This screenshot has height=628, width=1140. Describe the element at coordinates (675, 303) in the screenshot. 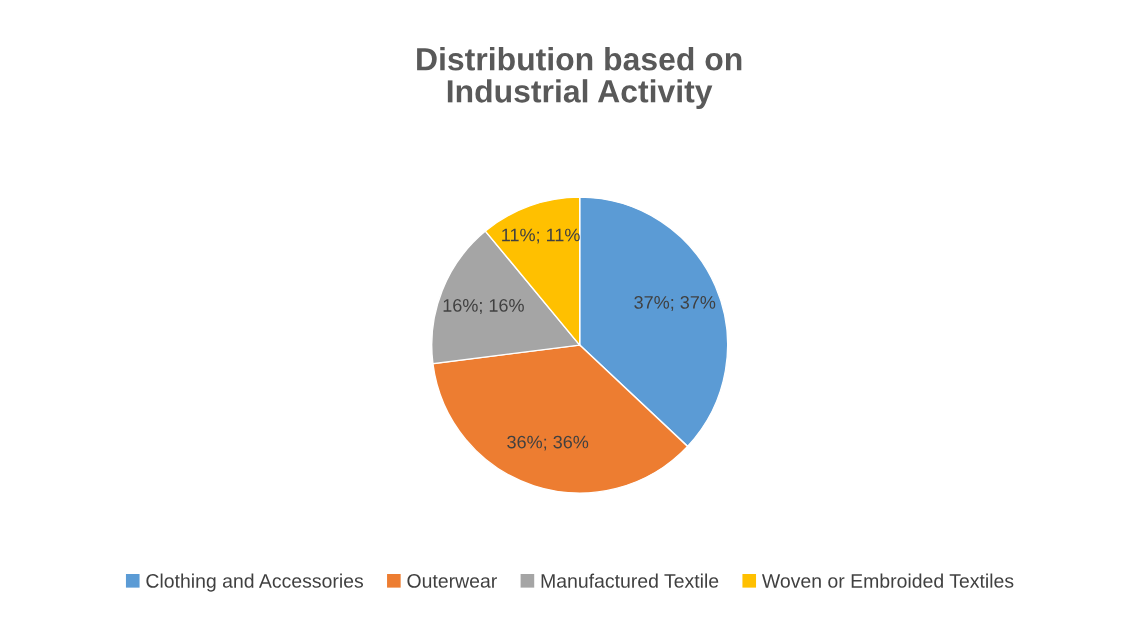

I see `data-label: 37%; 37%` at that location.